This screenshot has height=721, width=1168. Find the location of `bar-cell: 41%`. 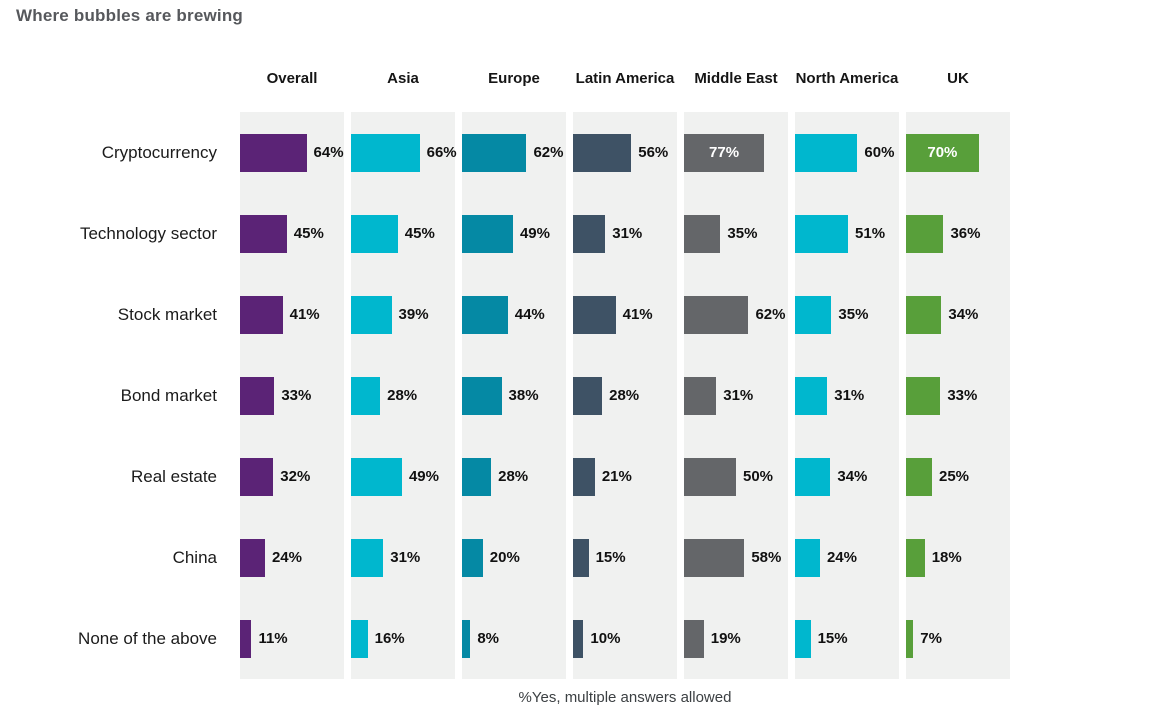

bar-cell: 41% is located at coordinates (625, 314).